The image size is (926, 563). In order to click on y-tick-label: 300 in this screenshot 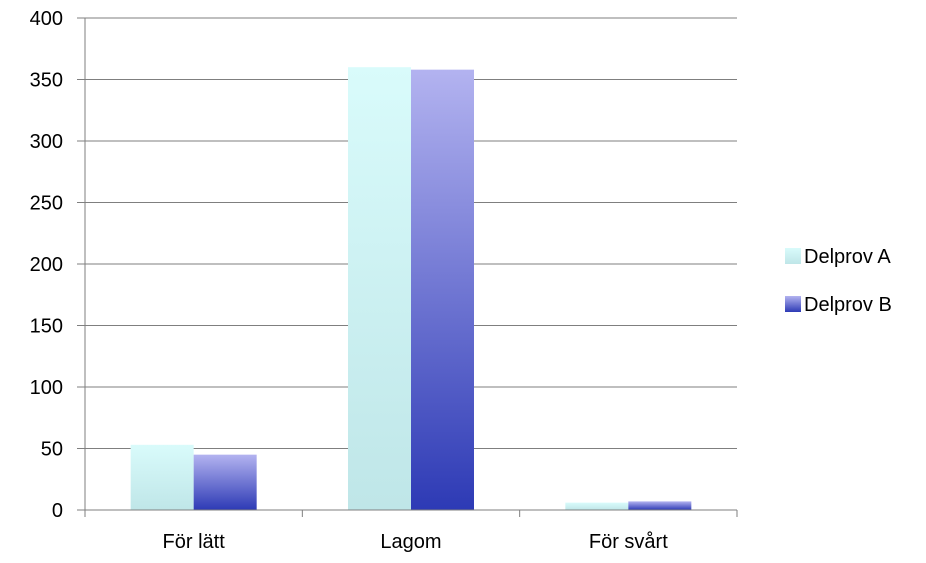, I will do `click(46, 142)`.